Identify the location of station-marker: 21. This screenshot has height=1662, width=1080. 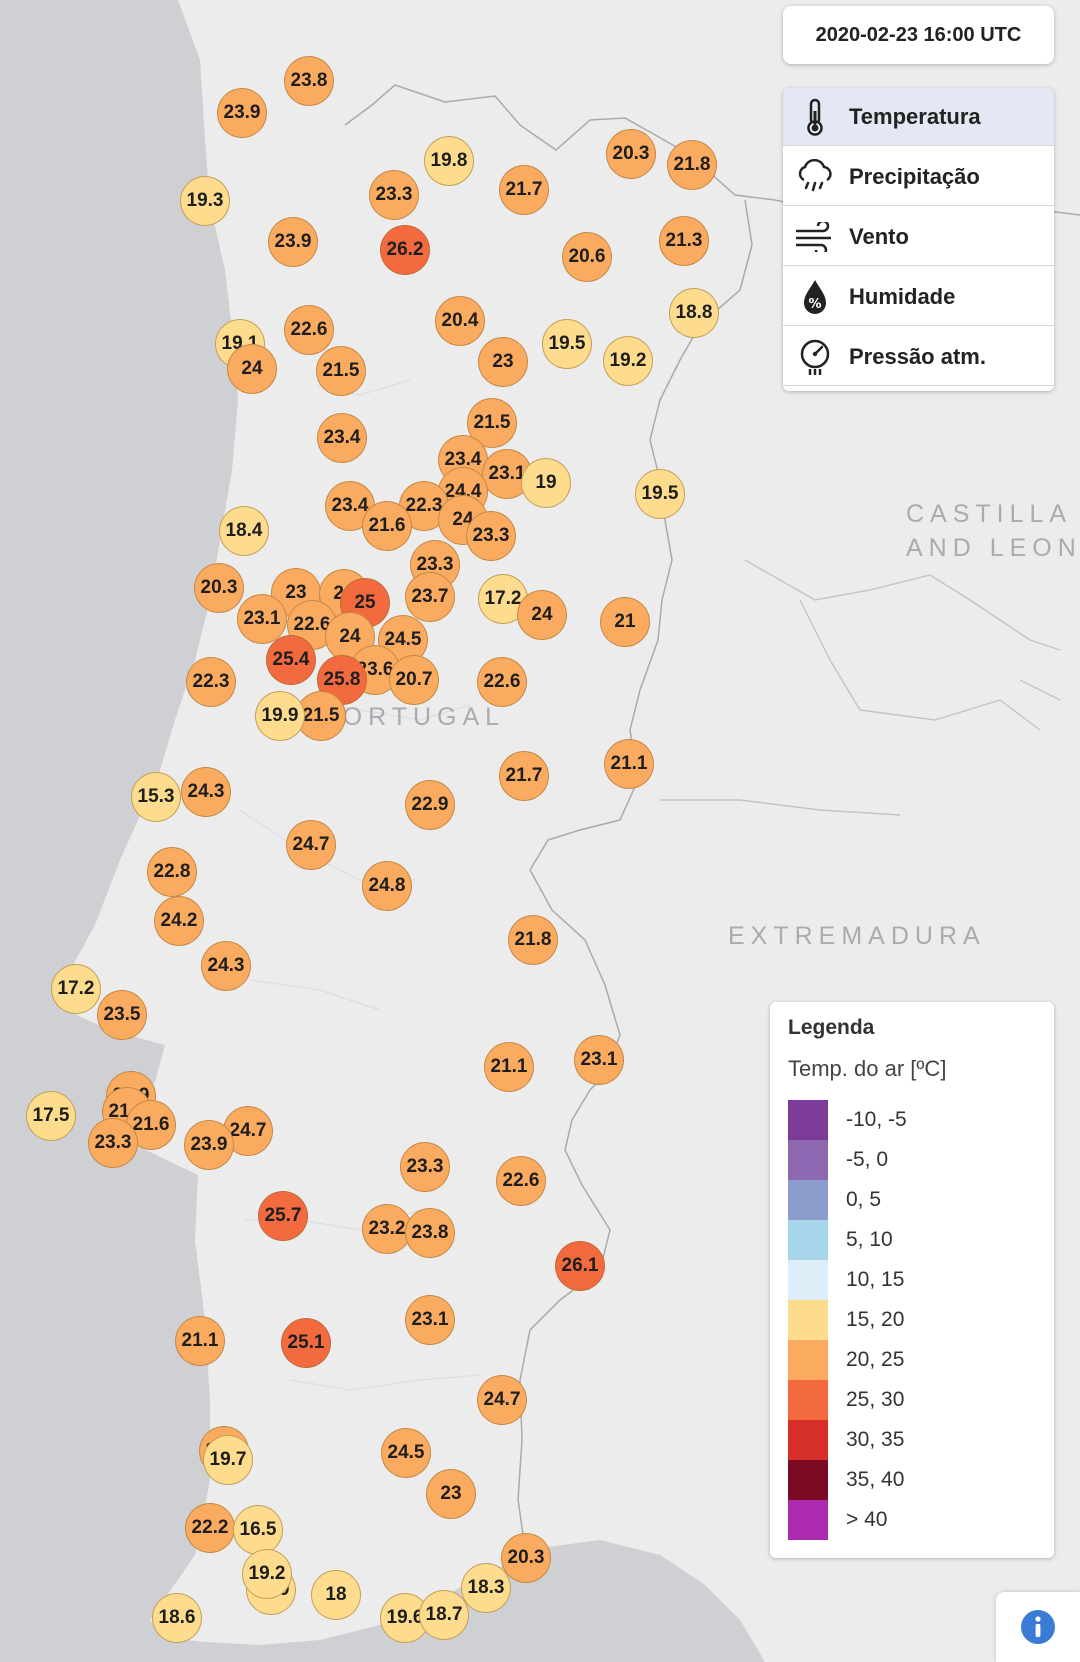
(625, 622).